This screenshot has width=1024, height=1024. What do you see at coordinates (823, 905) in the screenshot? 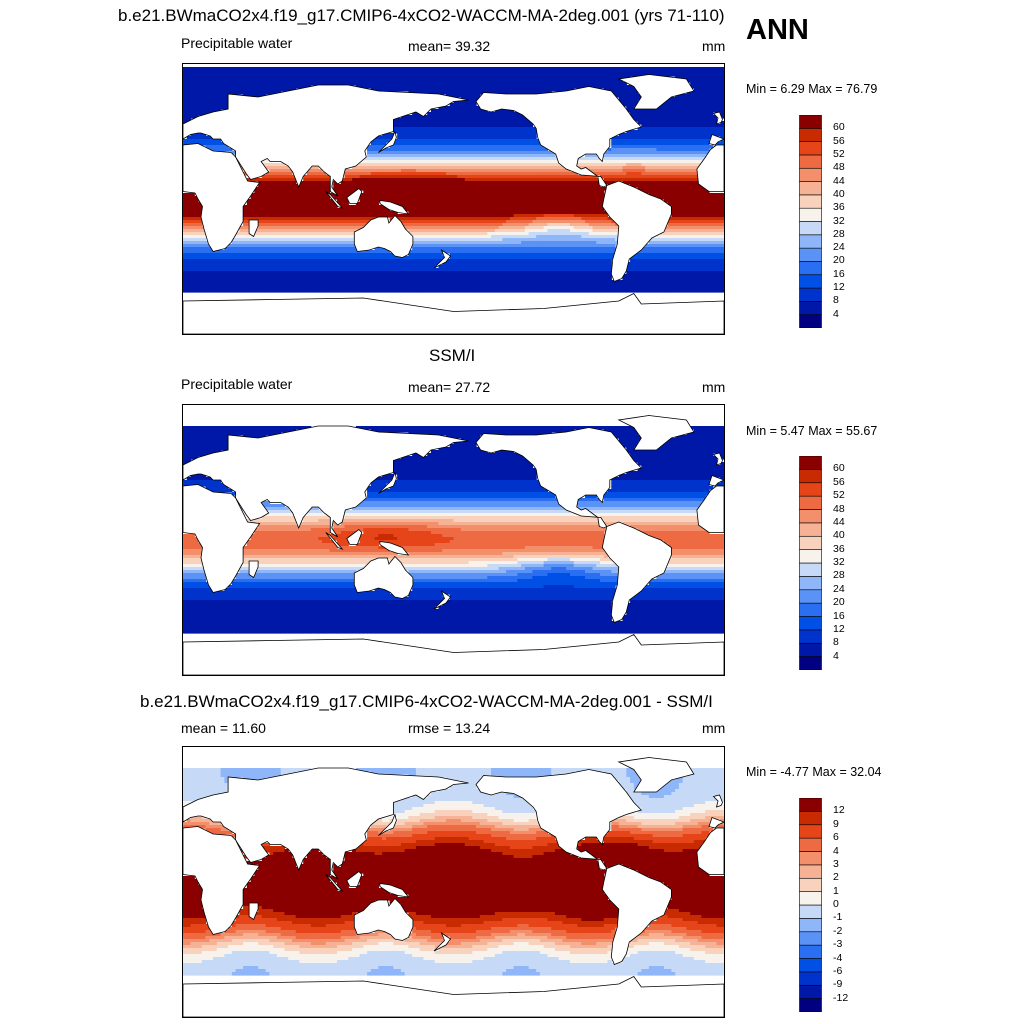
I see `panel3-colorbar: -12 -9 -6 -4 -3 -2 -1 0 1 2 3 4 6 9 12` at bounding box center [823, 905].